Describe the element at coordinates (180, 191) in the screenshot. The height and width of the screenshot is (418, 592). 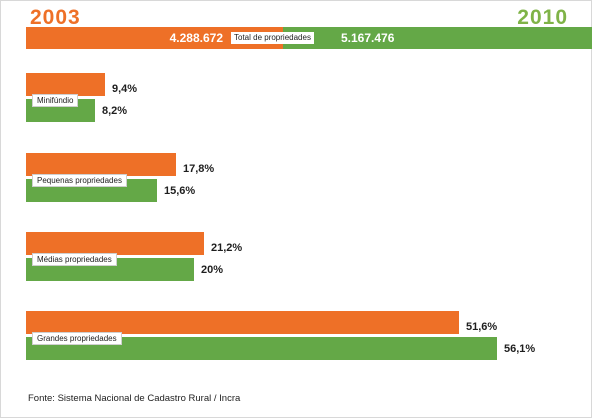
I see `value-label-2010: 15,6%` at that location.